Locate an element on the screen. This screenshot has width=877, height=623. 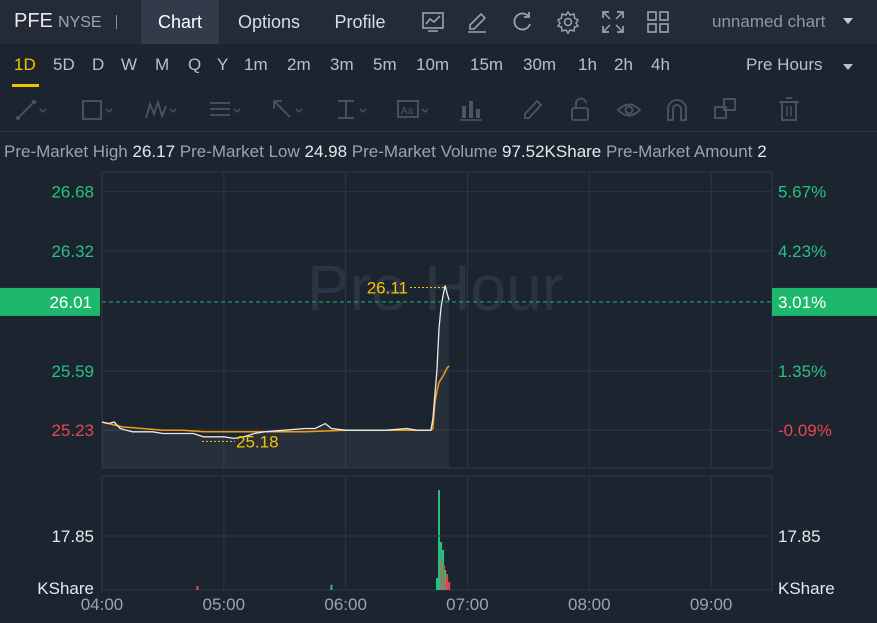
stat-high-label: Pre-Market High is located at coordinates (66, 151).